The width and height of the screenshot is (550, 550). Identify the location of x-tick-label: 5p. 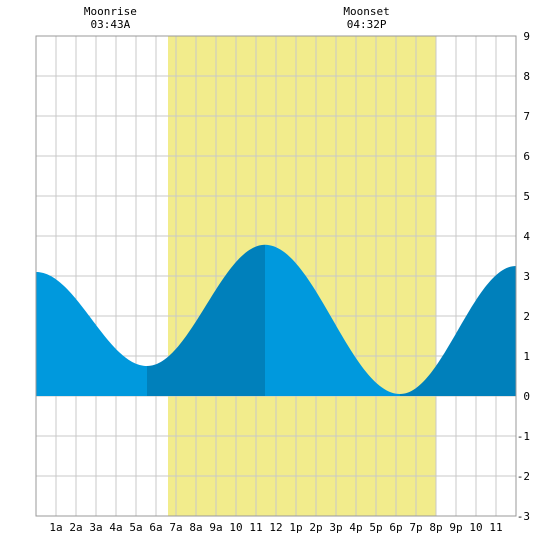
(375, 527).